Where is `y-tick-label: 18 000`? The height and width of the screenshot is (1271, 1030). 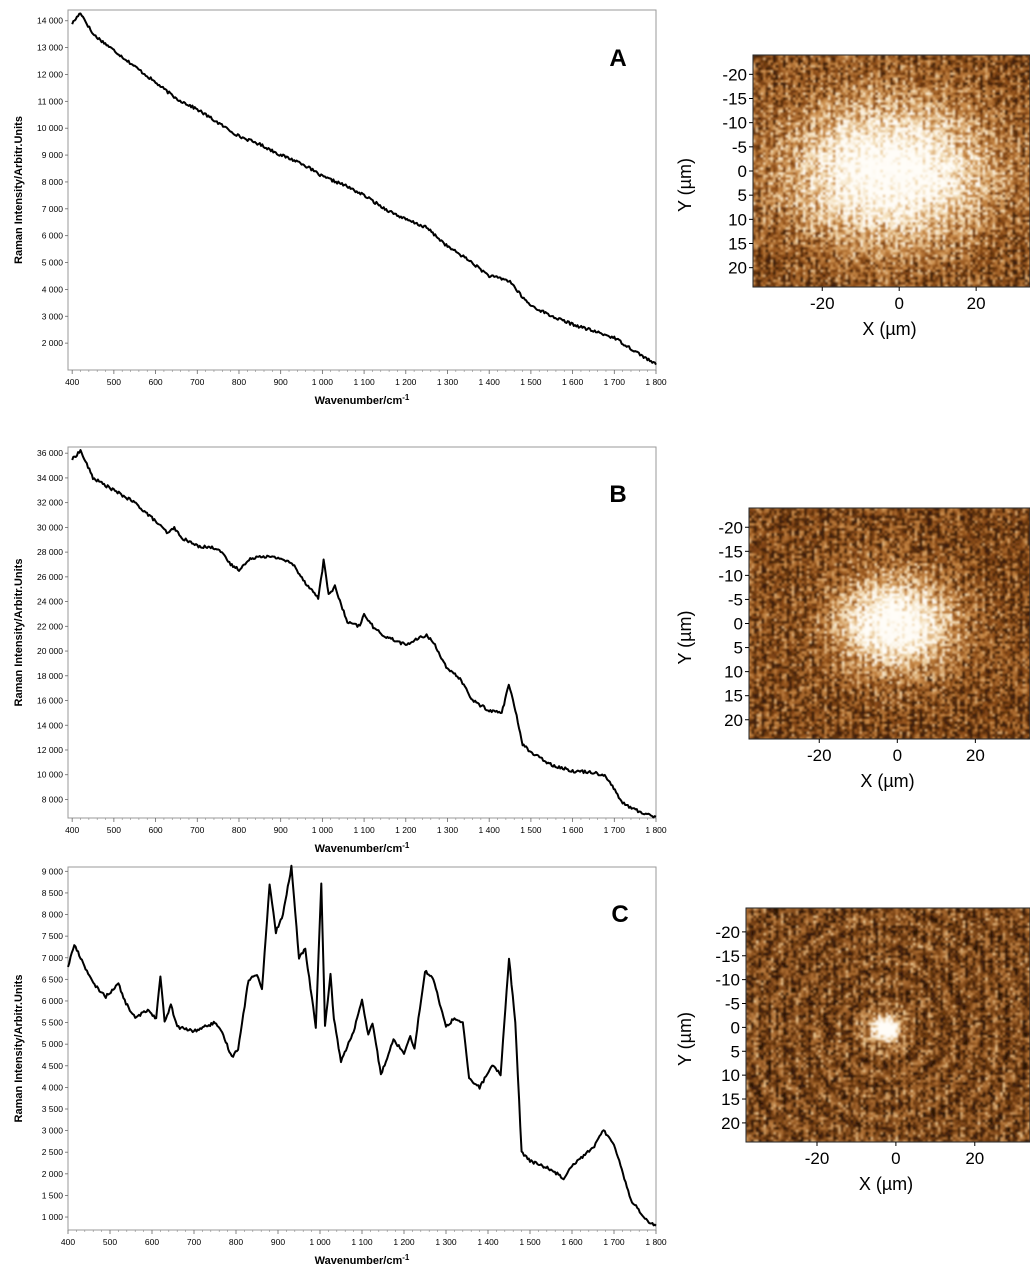
y-tick-label: 18 000 is located at coordinates (50, 676).